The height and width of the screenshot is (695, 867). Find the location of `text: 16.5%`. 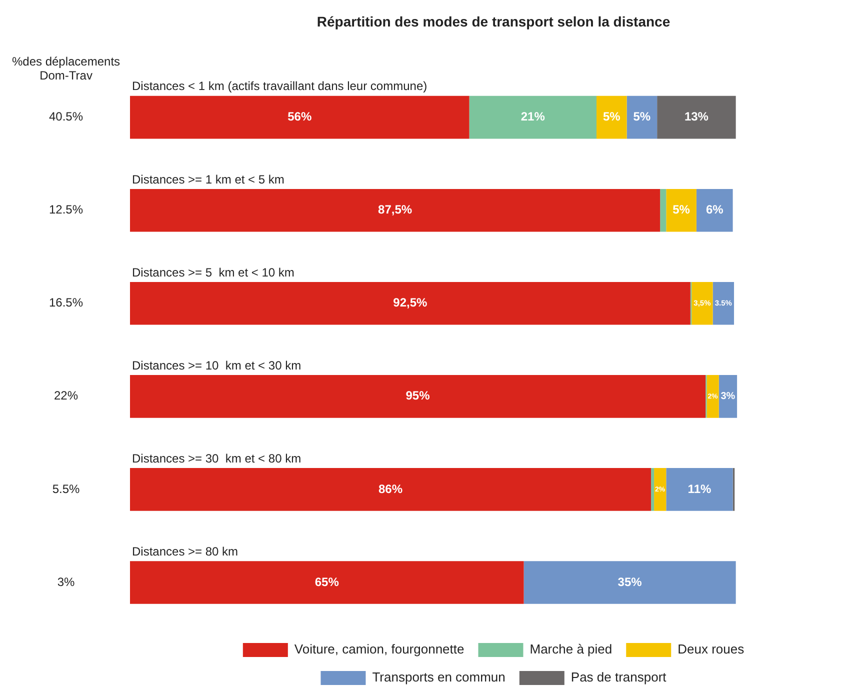

text: 16.5% is located at coordinates (66, 303).